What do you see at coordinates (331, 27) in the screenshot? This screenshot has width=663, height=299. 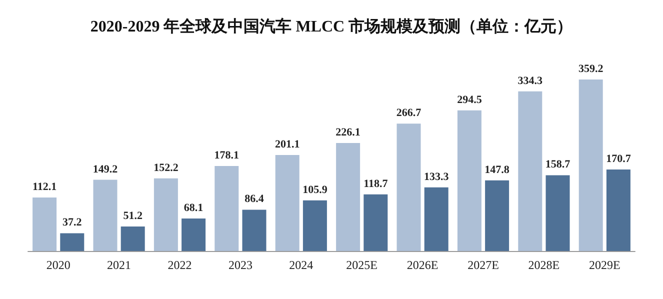 I see `chart-title: 2020-2029 年全球及中国汽车 MLCC 市场规模及预测（单位：亿元）` at bounding box center [331, 27].